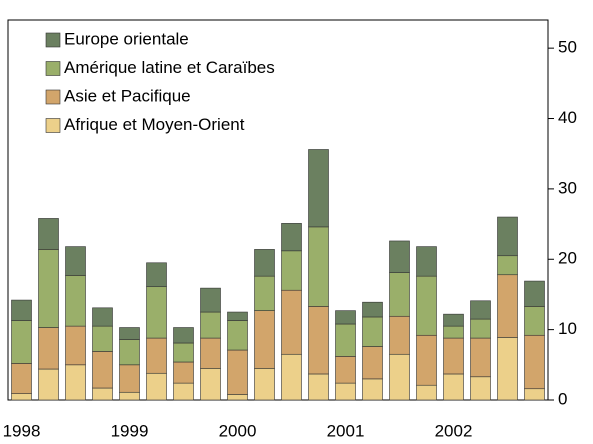  I want to click on x-tick-label: 2002, so click(454, 430).